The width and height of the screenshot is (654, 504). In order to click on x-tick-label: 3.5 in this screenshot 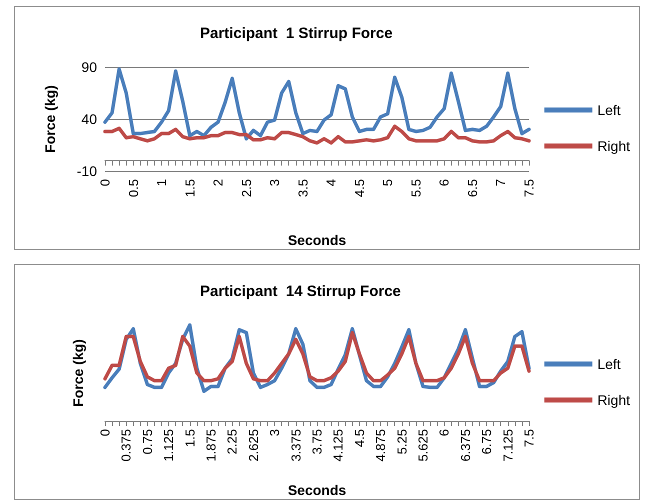, I will do `click(302, 188)`.